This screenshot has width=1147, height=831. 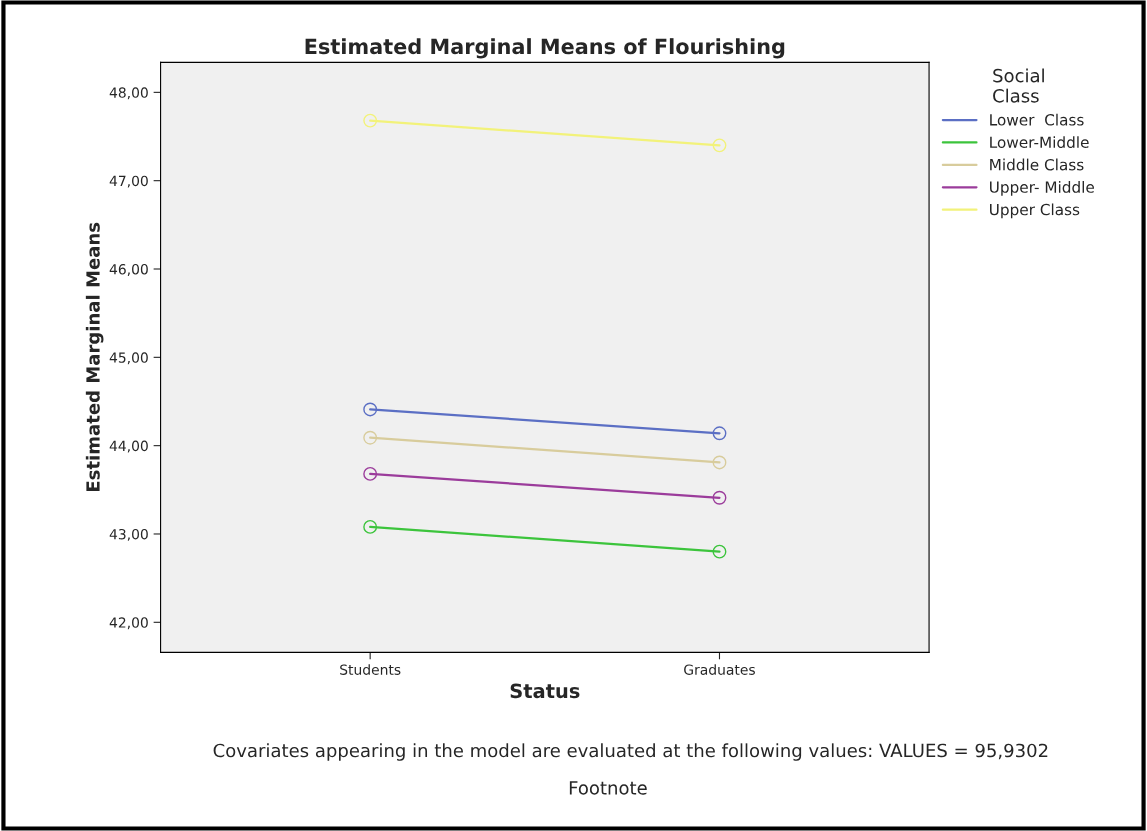 I want to click on x-tick-label: Students, so click(x=370, y=669).